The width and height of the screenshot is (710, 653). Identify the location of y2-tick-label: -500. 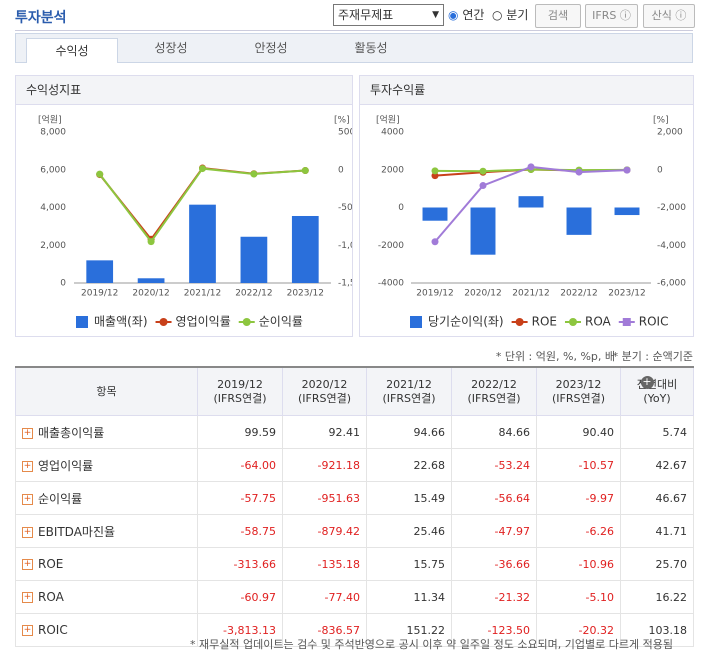
(345, 208).